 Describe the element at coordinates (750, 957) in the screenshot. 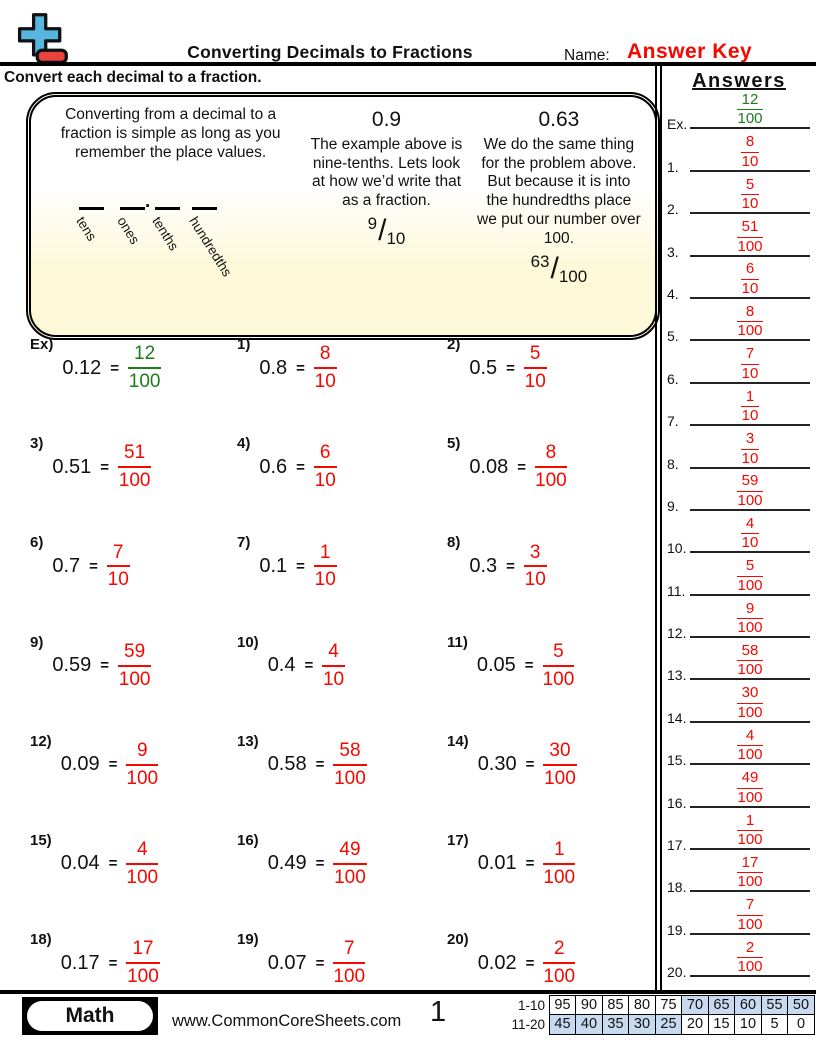

I see `fraction: 2 100` at that location.